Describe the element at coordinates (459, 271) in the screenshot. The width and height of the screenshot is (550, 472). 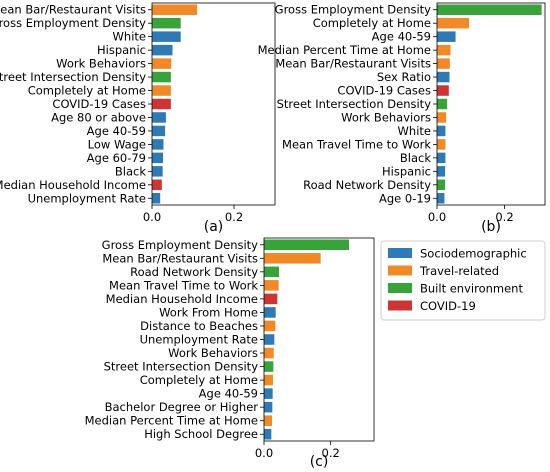
I see `legend-label: Travel-related` at that location.